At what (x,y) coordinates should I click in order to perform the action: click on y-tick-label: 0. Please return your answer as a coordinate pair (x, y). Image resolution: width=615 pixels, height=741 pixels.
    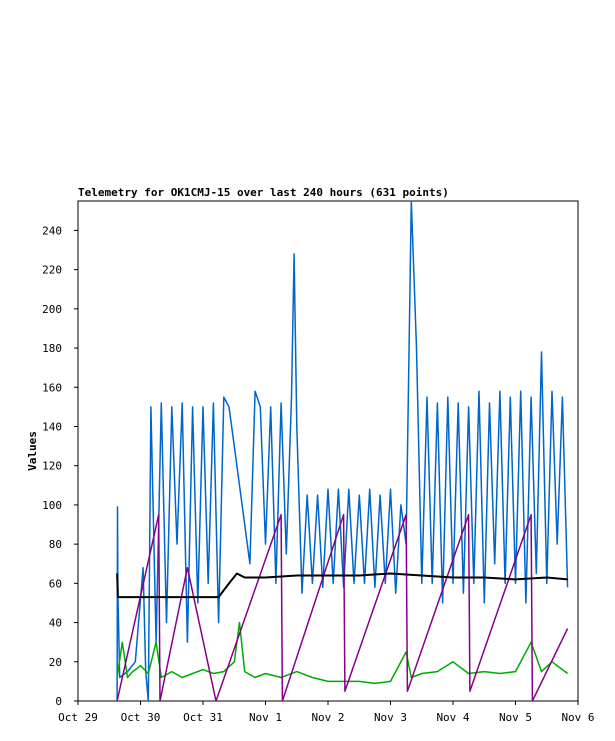
    Looking at the image, I should click on (58, 701).